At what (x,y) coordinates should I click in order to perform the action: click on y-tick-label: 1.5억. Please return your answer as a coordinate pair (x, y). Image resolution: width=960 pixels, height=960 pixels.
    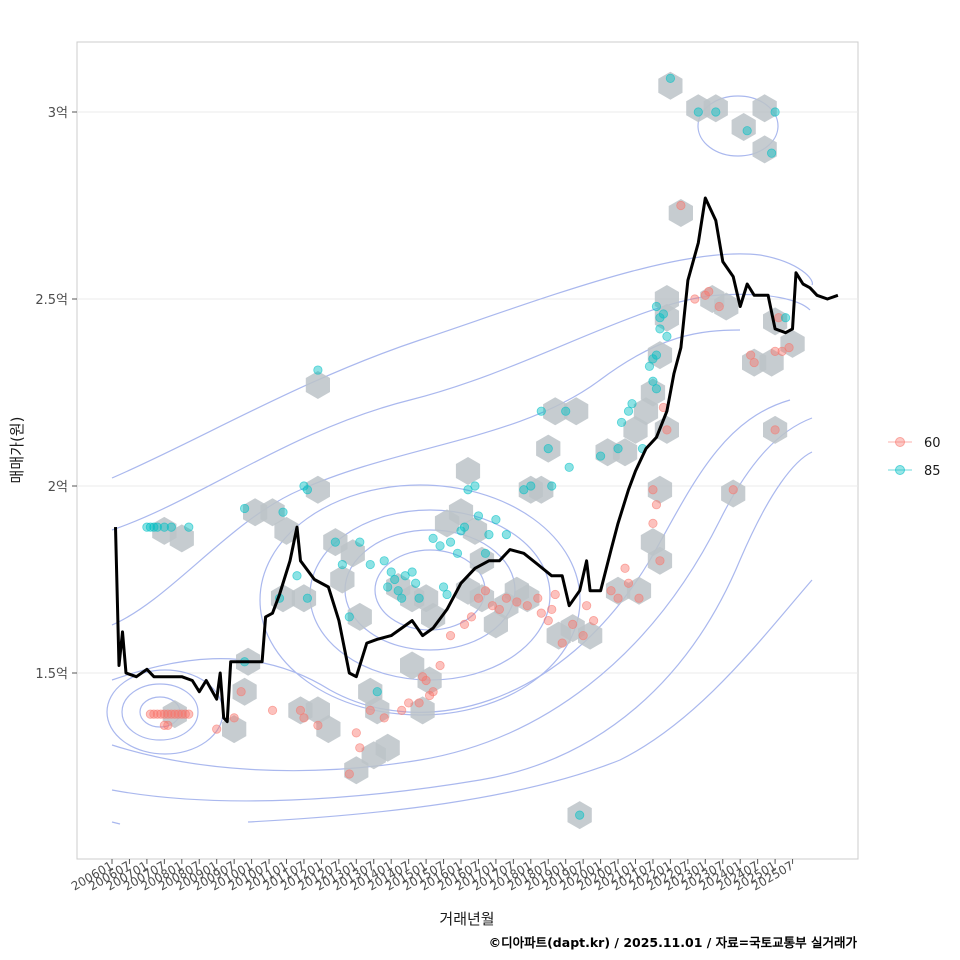
    Looking at the image, I should click on (51, 674).